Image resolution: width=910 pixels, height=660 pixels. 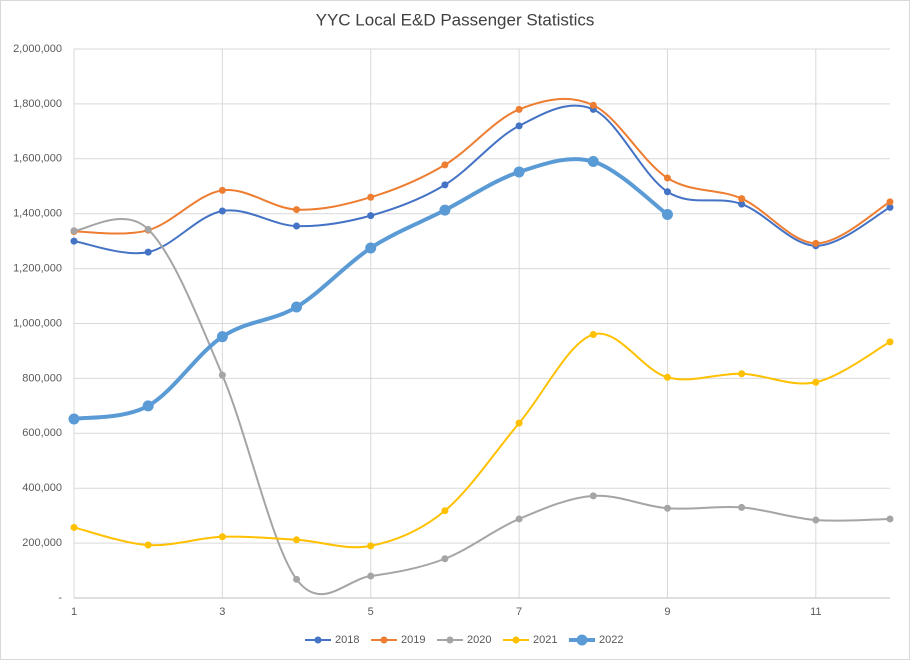 What do you see at coordinates (596, 640) in the screenshot?
I see `legend-item: 2022` at bounding box center [596, 640].